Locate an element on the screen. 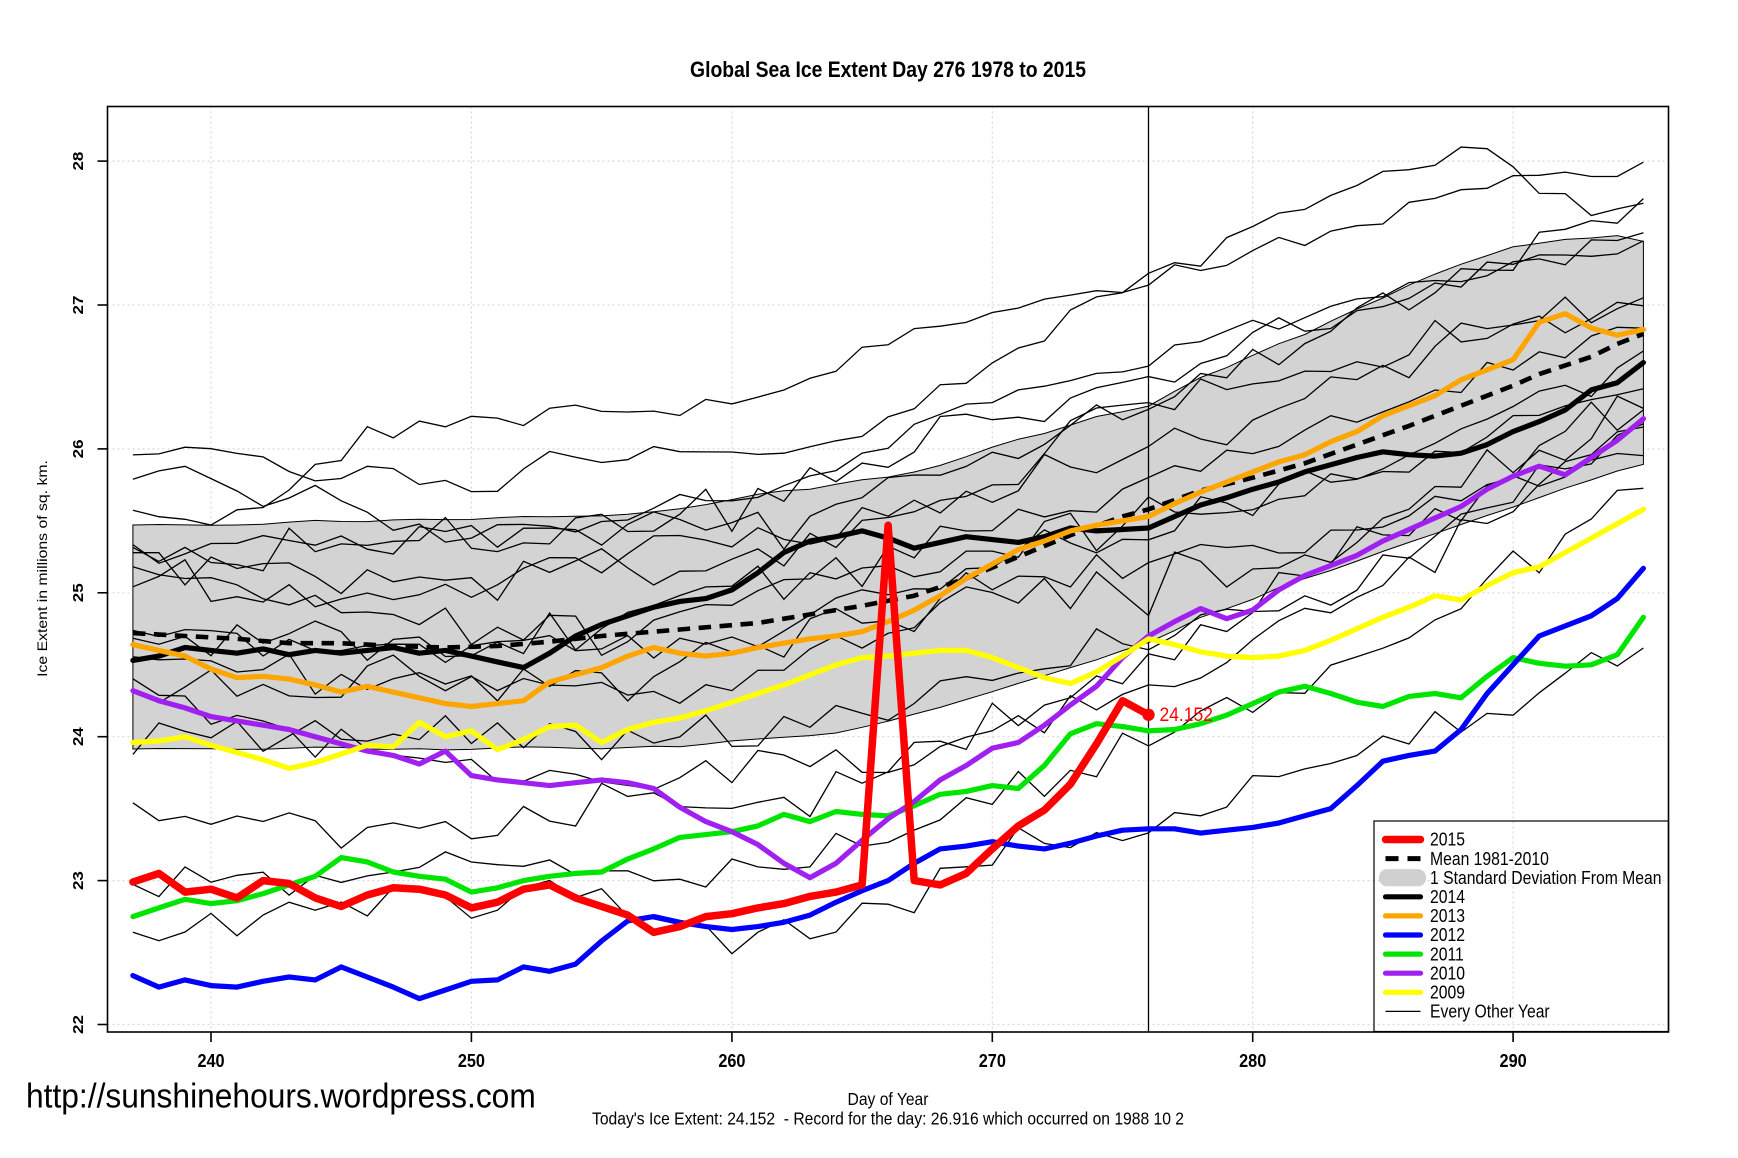 The image size is (1738, 1158). svg-text: 25 is located at coordinates (79, 592).